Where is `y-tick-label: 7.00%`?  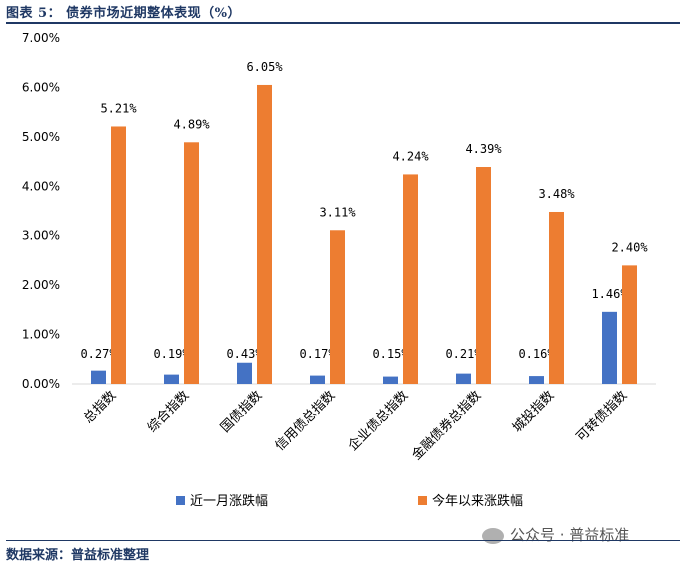
y-tick-label: 7.00% is located at coordinates (41, 38).